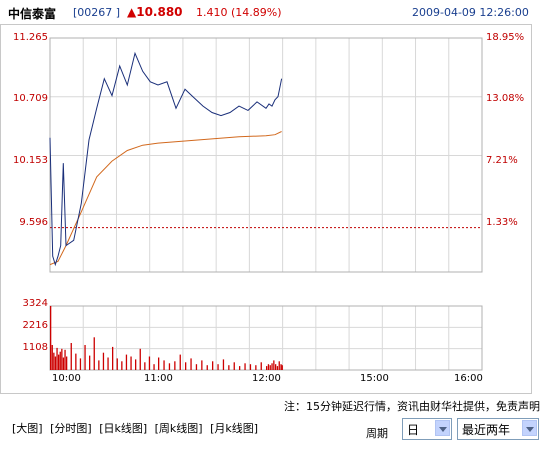  Describe the element at coordinates (505, 37) in the screenshot. I see `y-tick-right: 18.95%` at that location.